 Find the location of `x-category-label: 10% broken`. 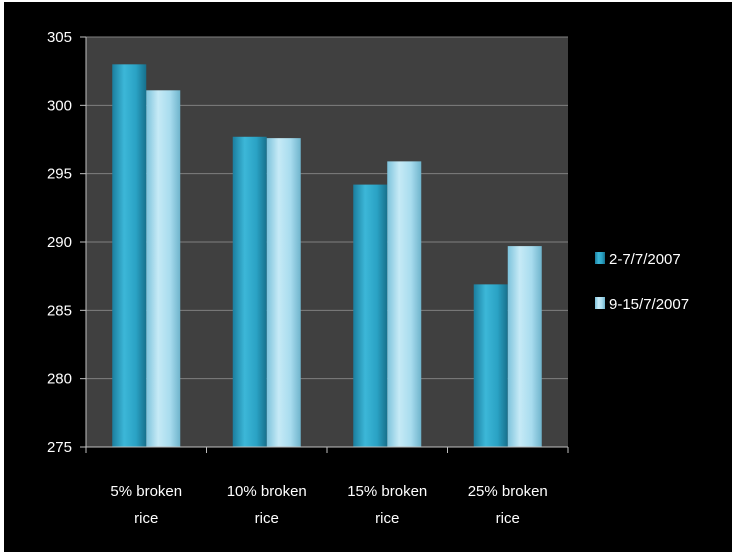

x-category-label: 10% broken is located at coordinates (267, 491).